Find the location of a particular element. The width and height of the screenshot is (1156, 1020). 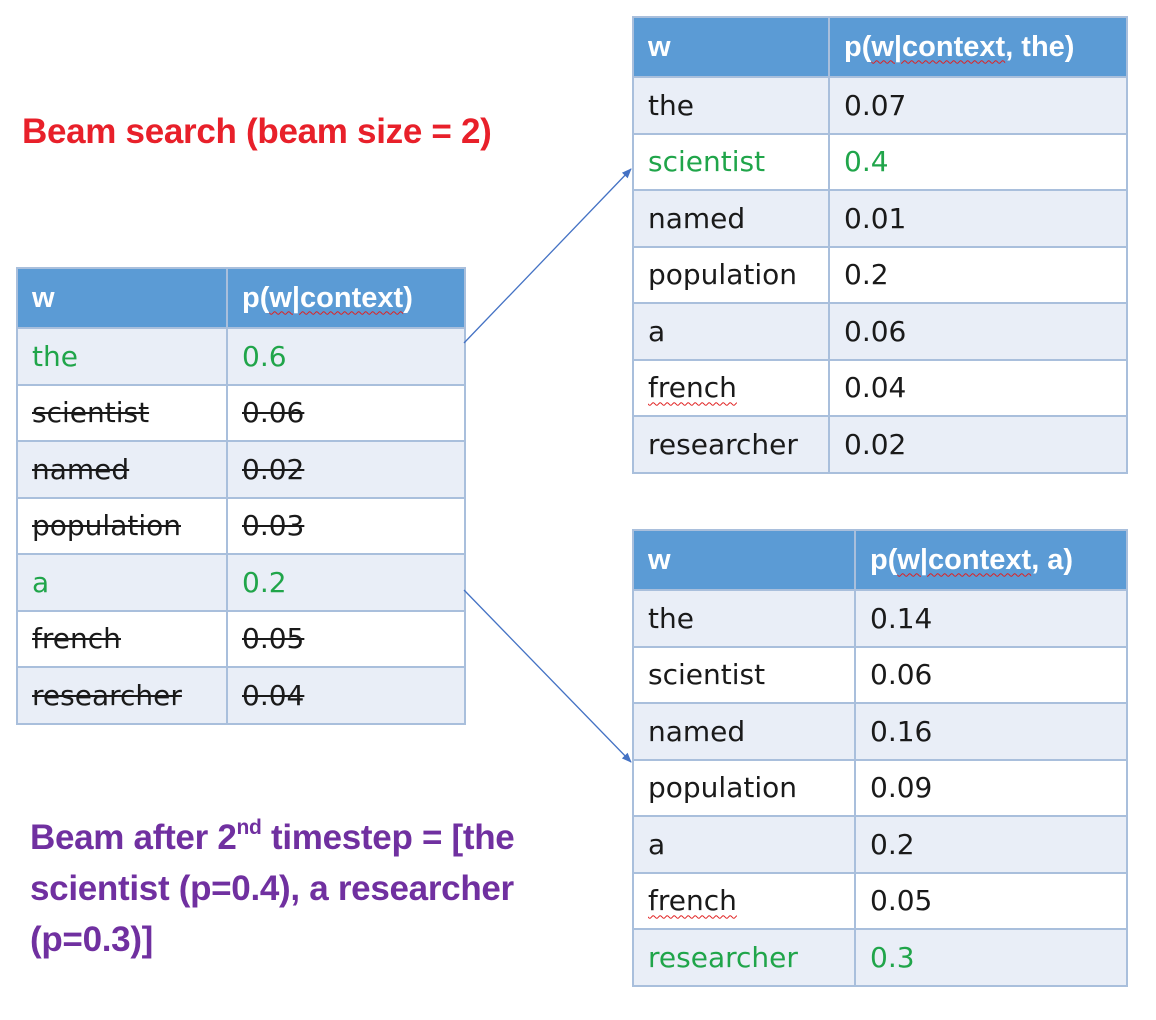

table-row: population 0.2 is located at coordinates (880, 274).